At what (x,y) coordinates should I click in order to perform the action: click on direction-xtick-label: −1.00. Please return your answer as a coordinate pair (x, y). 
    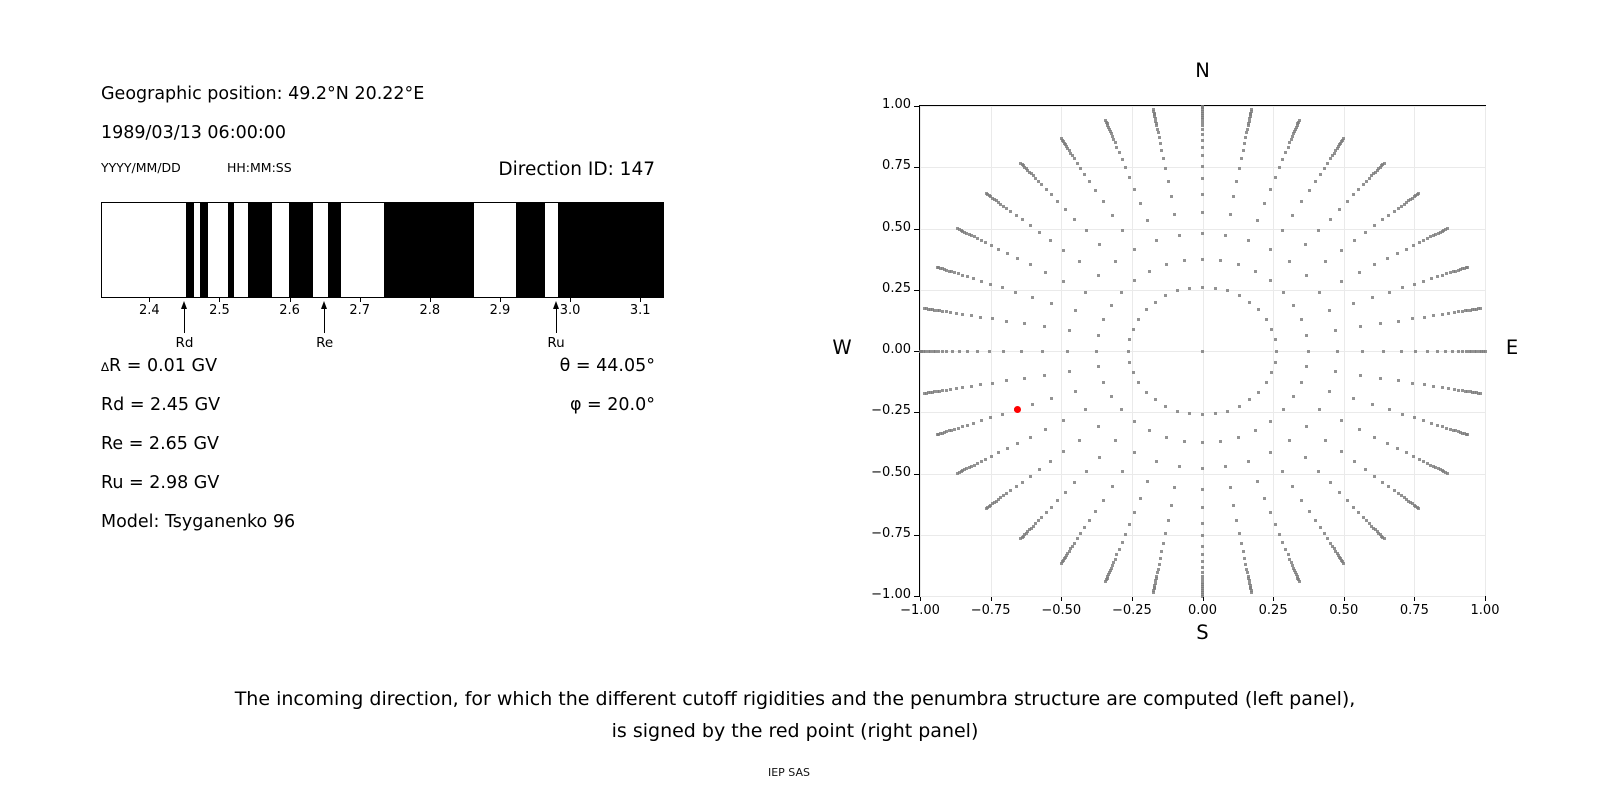
    Looking at the image, I should click on (920, 610).